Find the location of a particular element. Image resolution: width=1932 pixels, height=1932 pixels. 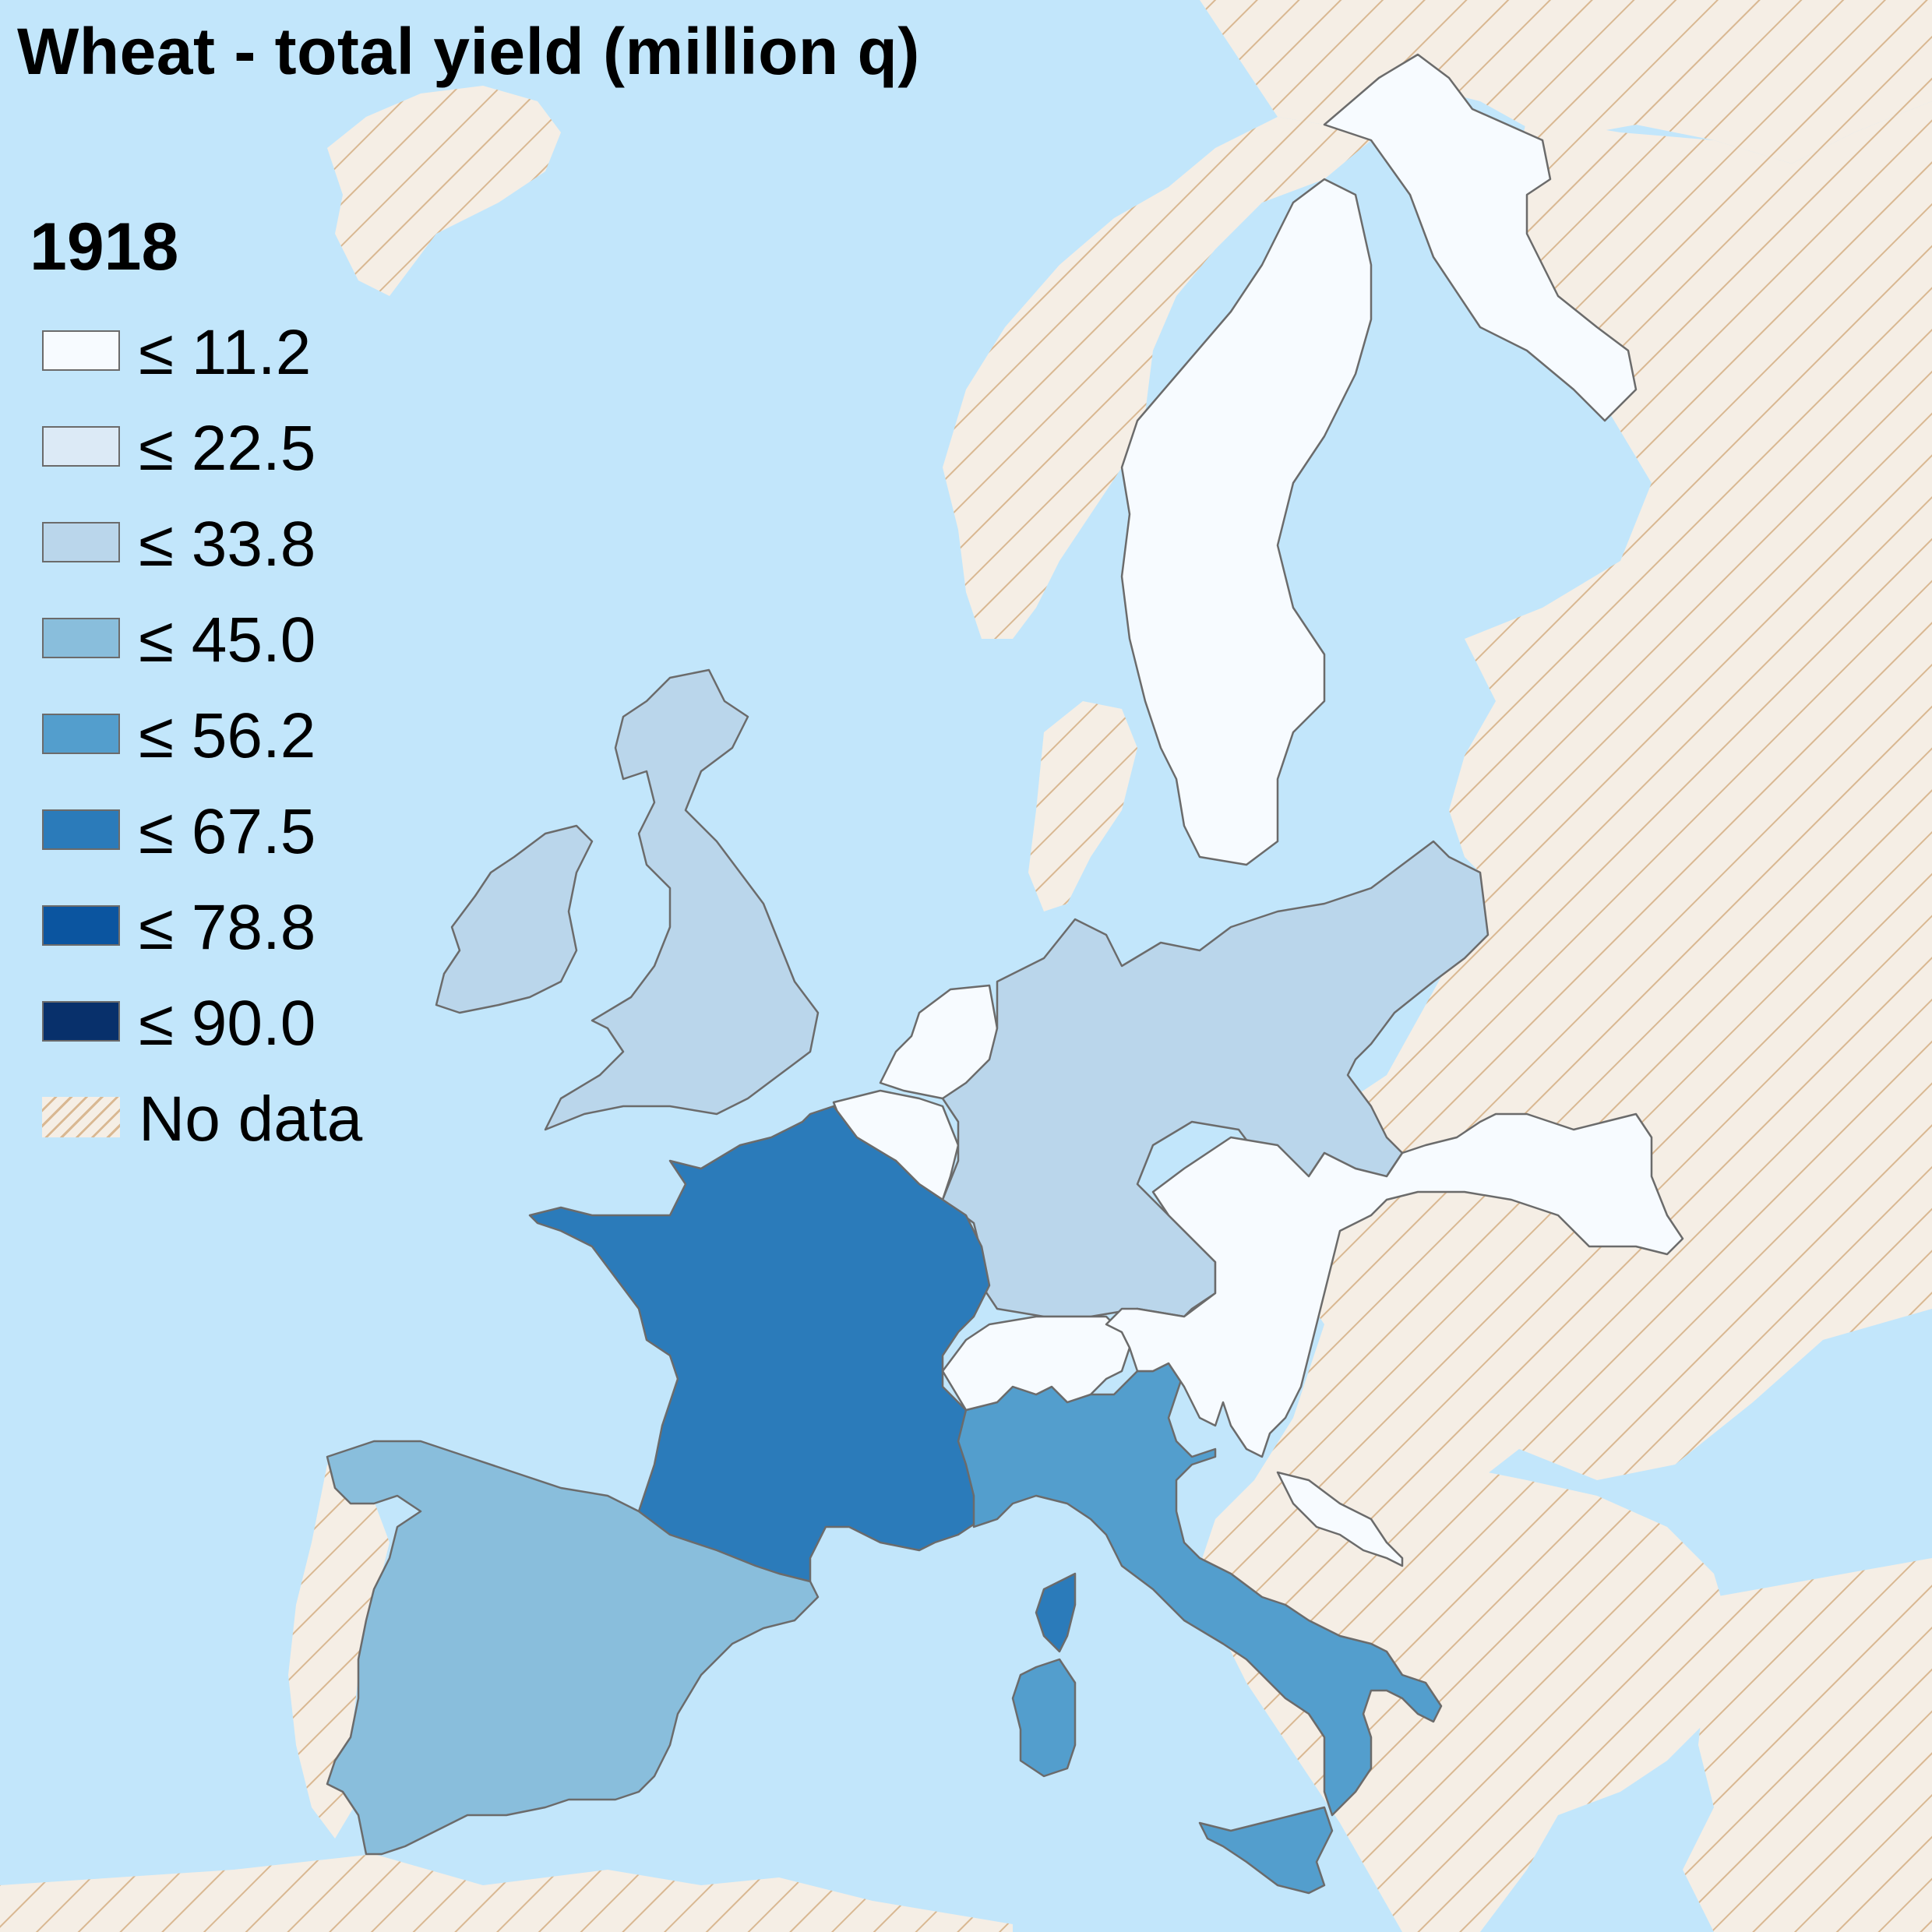

legend-label: ≤ 33.8 is located at coordinates (227, 544).